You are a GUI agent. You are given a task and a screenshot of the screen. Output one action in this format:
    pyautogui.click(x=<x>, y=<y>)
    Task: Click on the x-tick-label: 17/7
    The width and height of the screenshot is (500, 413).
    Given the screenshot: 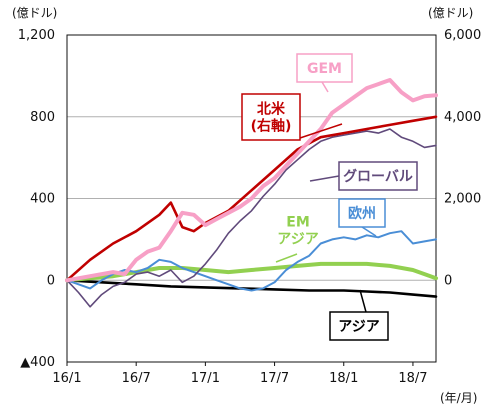 What is the action you would take?
    pyautogui.click(x=274, y=378)
    